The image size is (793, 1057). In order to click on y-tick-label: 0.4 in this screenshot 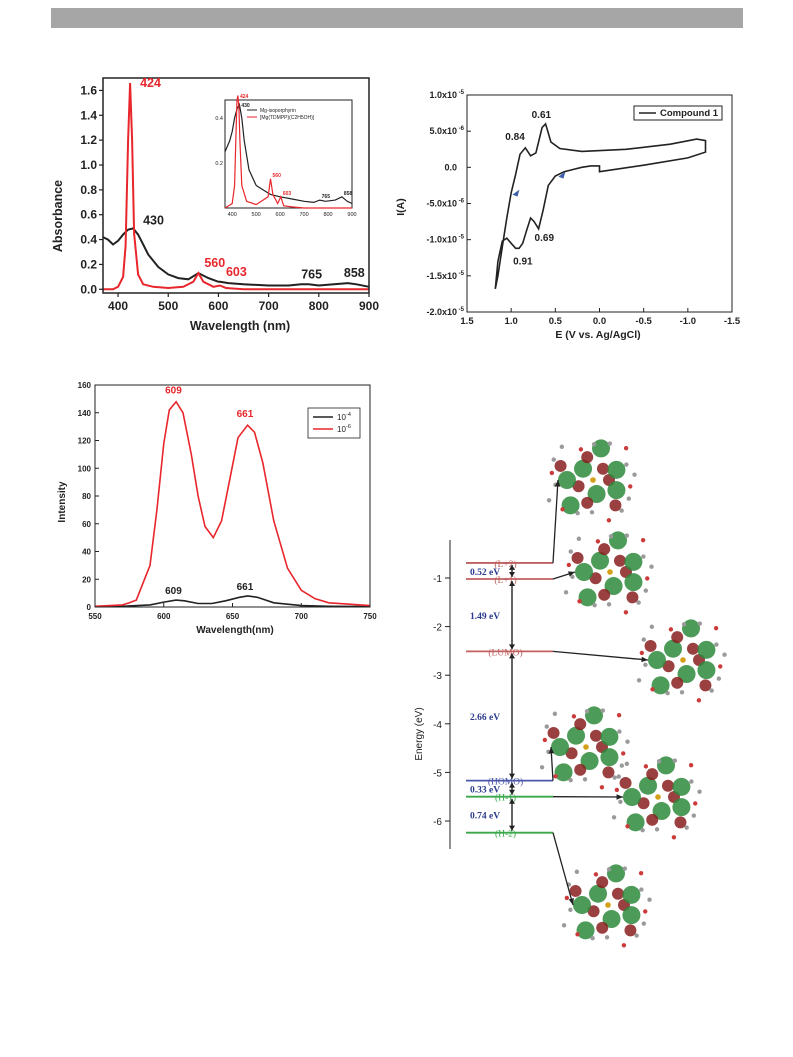, I will do `click(88, 240)`.